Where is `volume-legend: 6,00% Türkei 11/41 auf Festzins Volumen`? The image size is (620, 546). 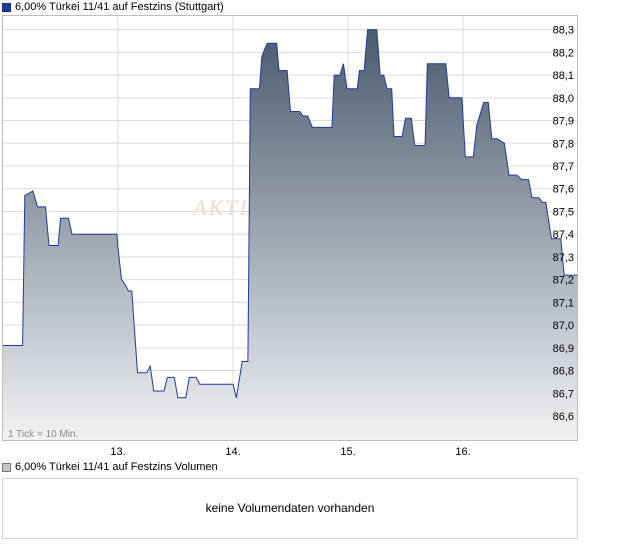 volume-legend: 6,00% Türkei 11/41 auf Festzins Volumen is located at coordinates (110, 467).